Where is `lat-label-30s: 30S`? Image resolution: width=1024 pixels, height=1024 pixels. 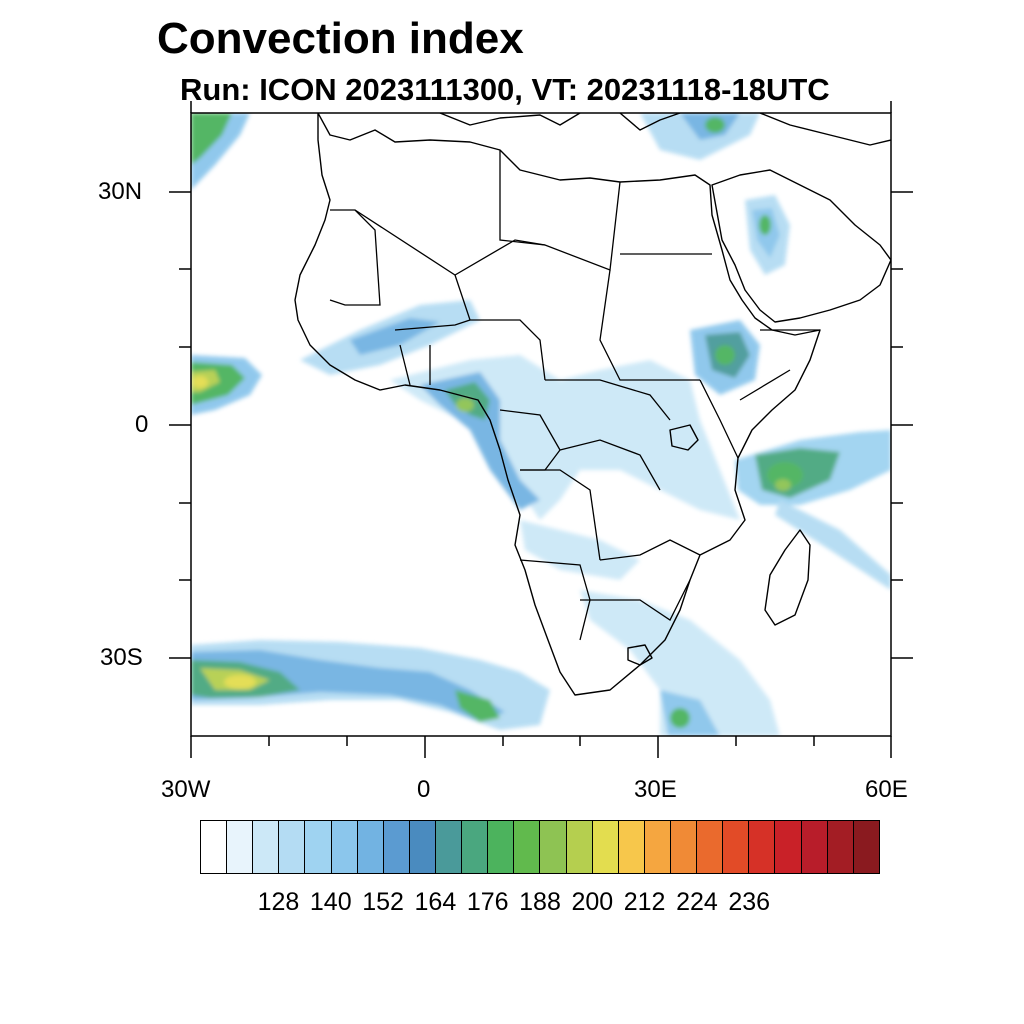 lat-label-30s: 30S is located at coordinates (121, 657).